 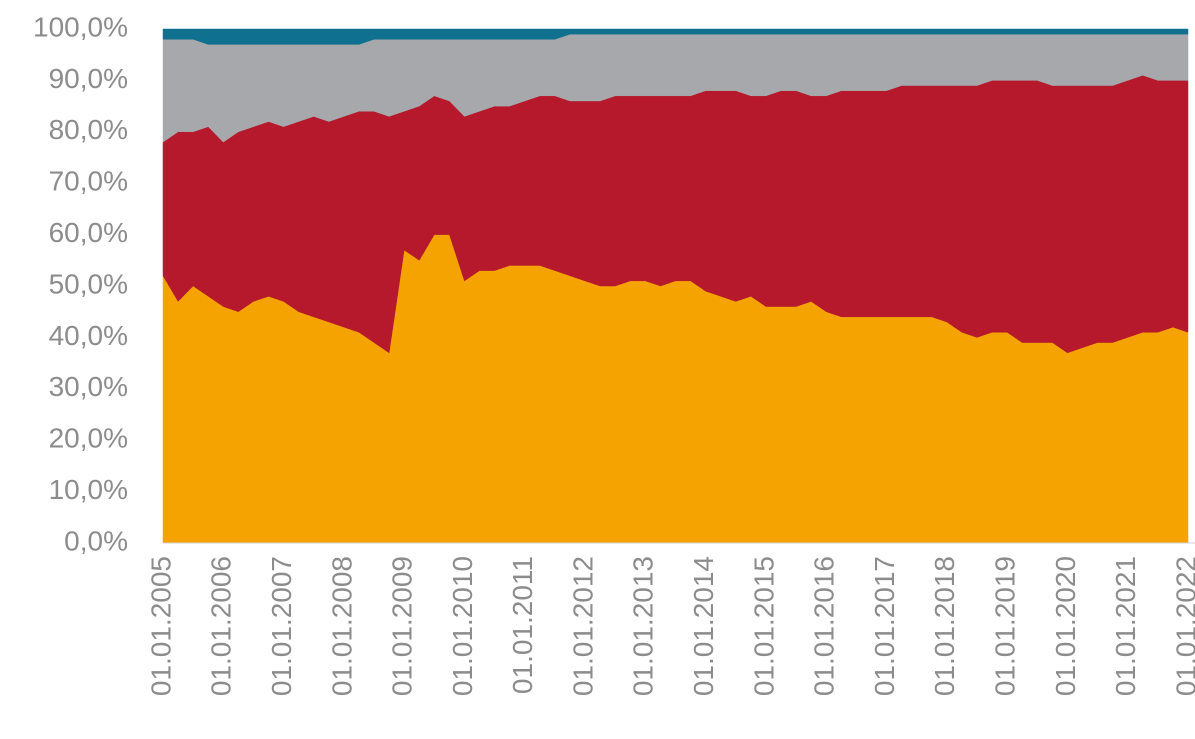 I want to click on x-tick-label: 01.01.2018, so click(x=944, y=626).